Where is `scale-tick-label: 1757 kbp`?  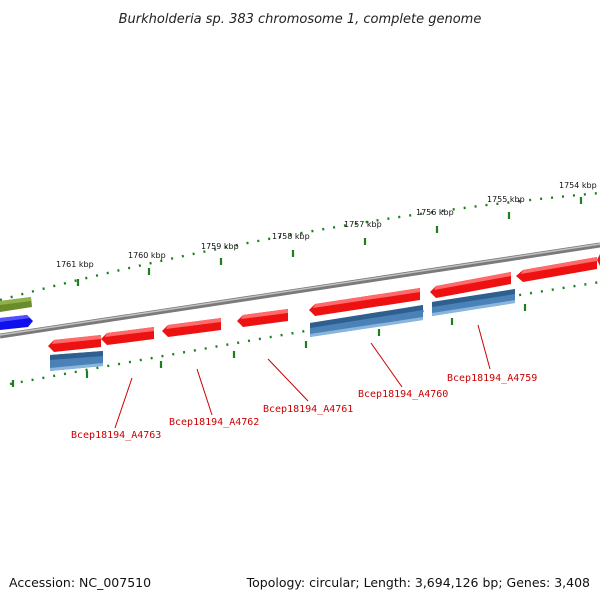 scale-tick-label: 1757 kbp is located at coordinates (363, 224).